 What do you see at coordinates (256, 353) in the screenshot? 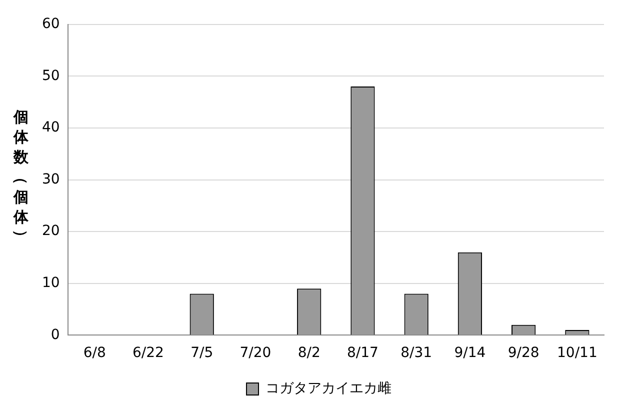
I see `x-tick-label: 7/20` at bounding box center [256, 353].